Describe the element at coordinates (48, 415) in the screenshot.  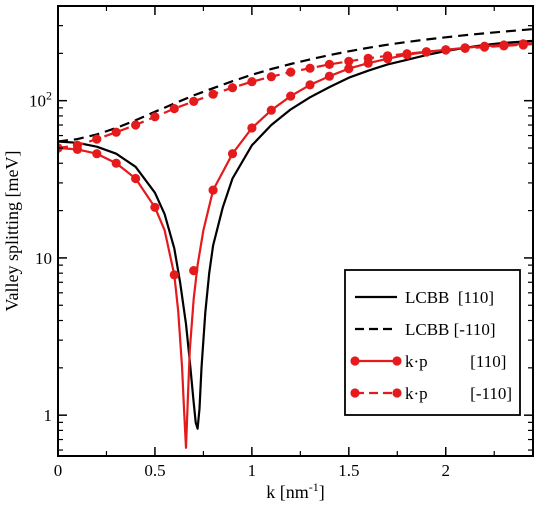
I see `y-tick-label: 1` at that location.